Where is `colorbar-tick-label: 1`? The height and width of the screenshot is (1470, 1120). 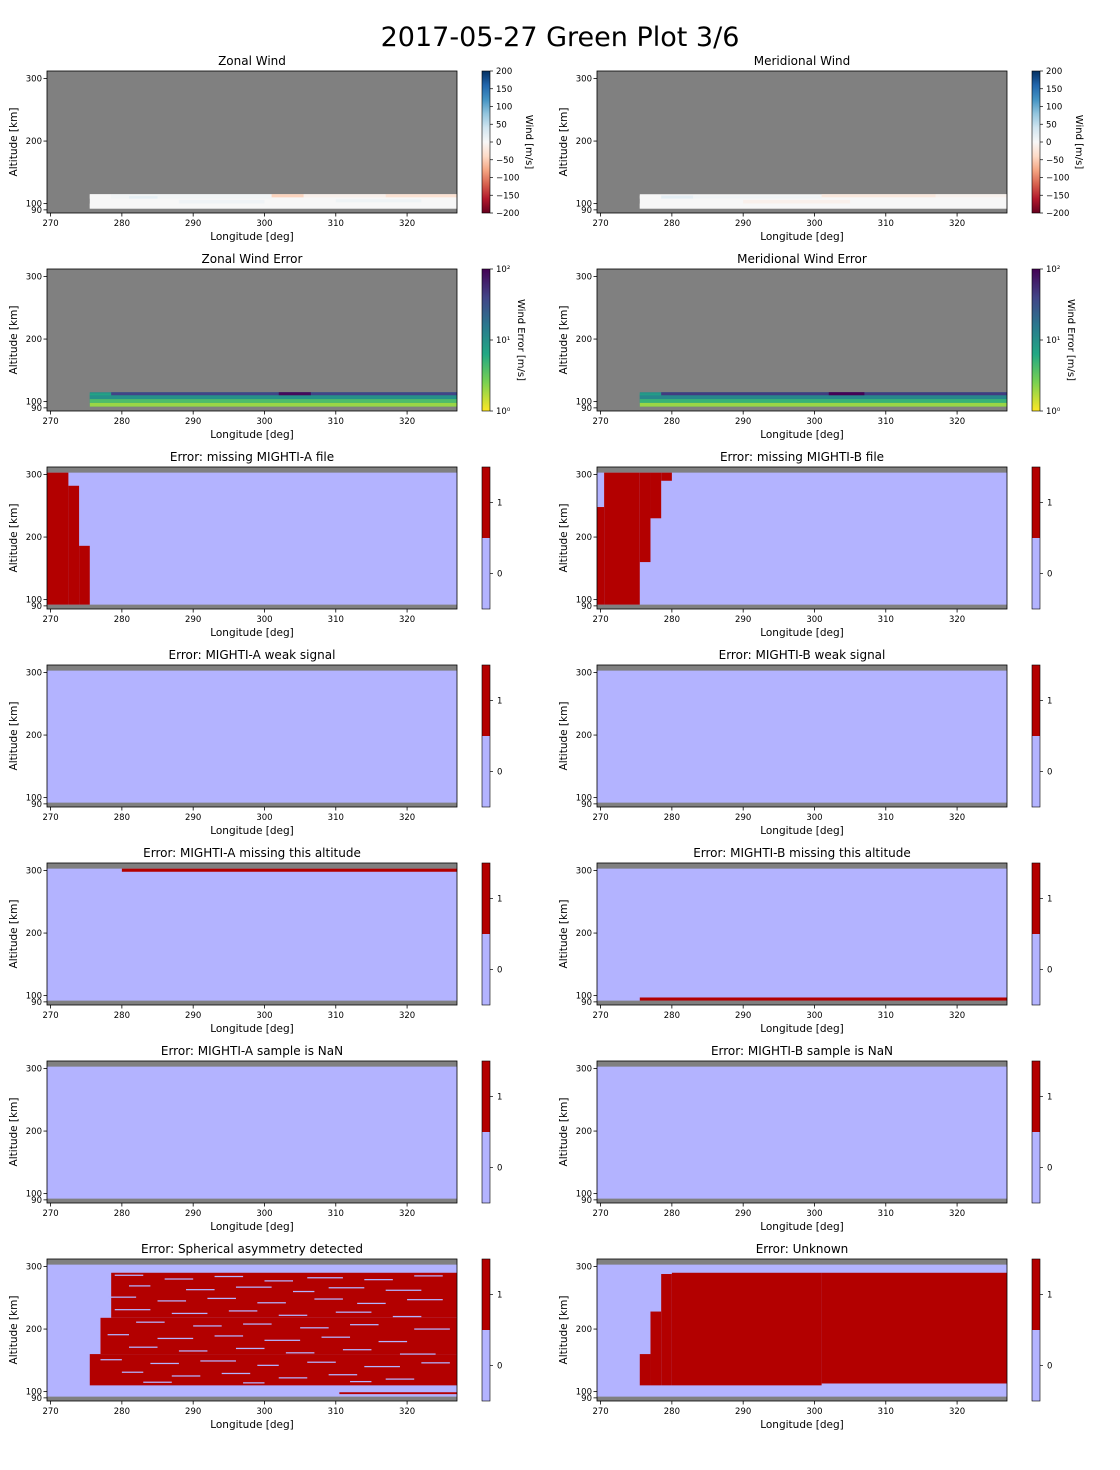 colorbar-tick-label: 1 is located at coordinates (499, 1098).